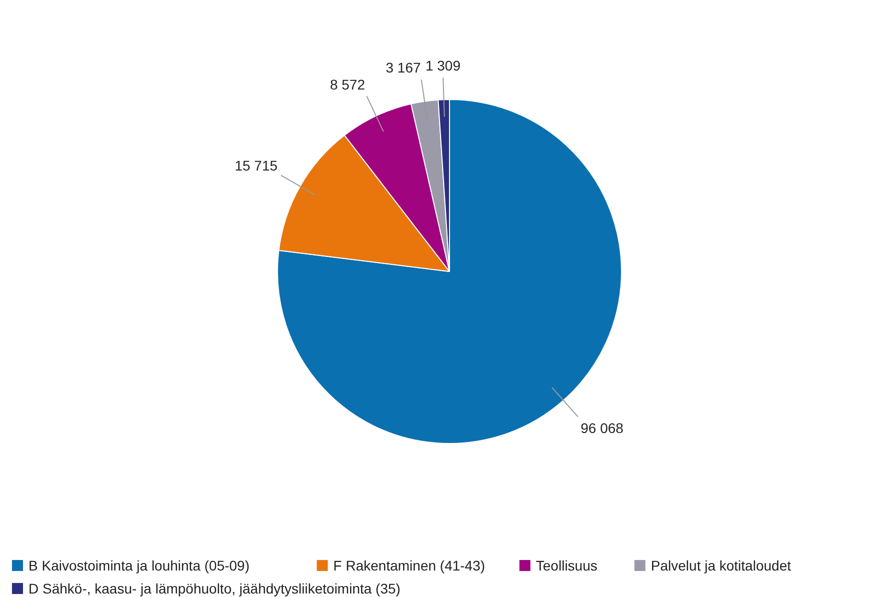  Describe the element at coordinates (256, 165) in the screenshot. I see `data-label: 15 715` at that location.